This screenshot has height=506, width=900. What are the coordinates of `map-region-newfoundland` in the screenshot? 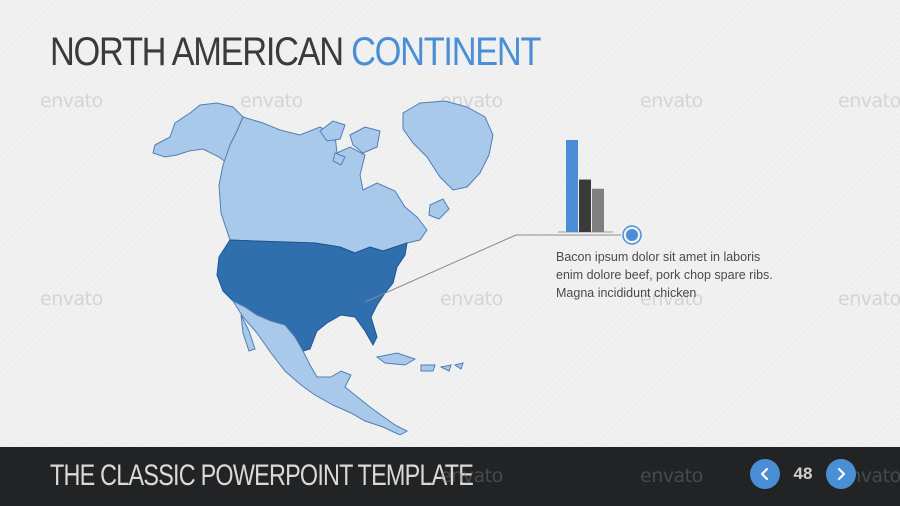 It's located at (439, 209).